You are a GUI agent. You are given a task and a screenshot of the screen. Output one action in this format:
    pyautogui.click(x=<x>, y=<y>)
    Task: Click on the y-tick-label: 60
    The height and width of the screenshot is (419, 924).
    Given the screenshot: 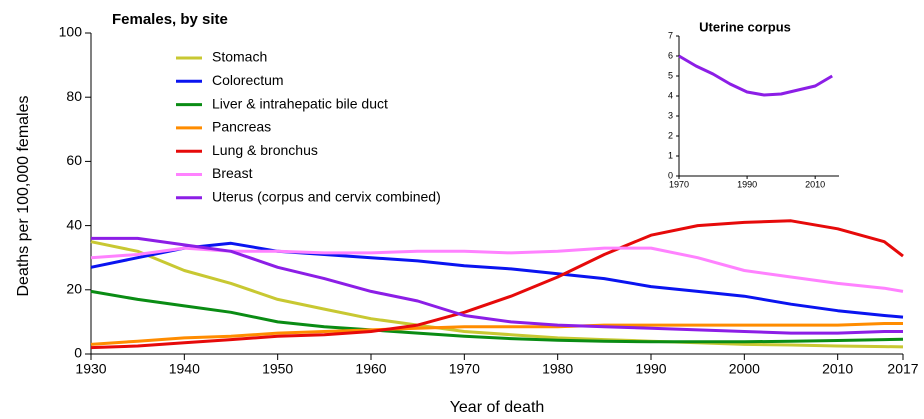 What is the action you would take?
    pyautogui.click(x=74, y=160)
    